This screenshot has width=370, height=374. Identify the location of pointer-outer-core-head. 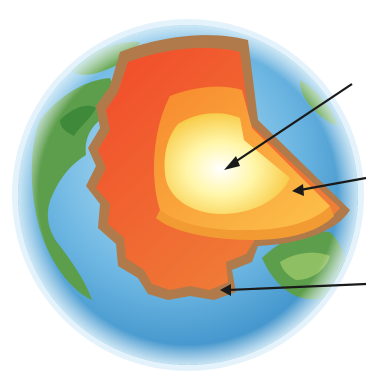
(298, 190).